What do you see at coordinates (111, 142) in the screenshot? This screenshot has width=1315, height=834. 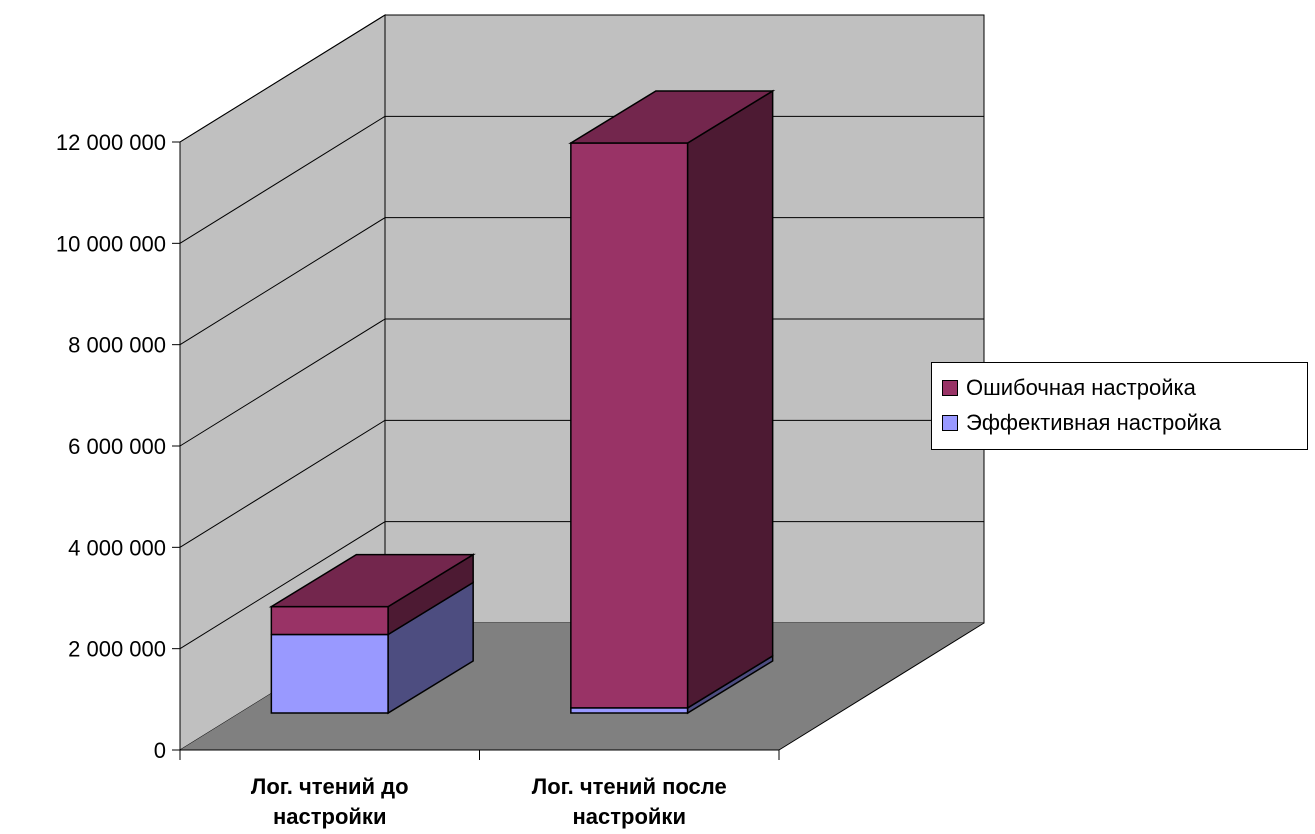 I see `y-tick-label: 12 000 000` at bounding box center [111, 142].